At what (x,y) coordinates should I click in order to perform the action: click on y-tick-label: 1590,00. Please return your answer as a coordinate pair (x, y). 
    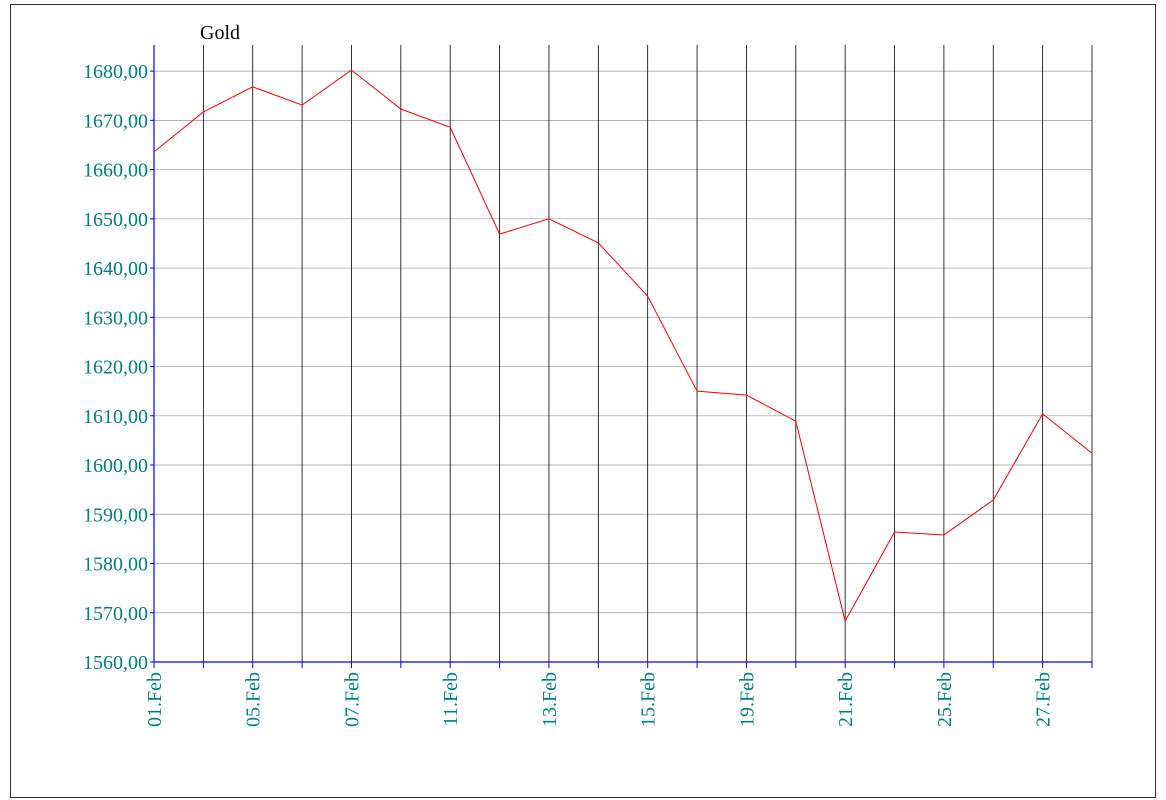
    Looking at the image, I should click on (115, 515).